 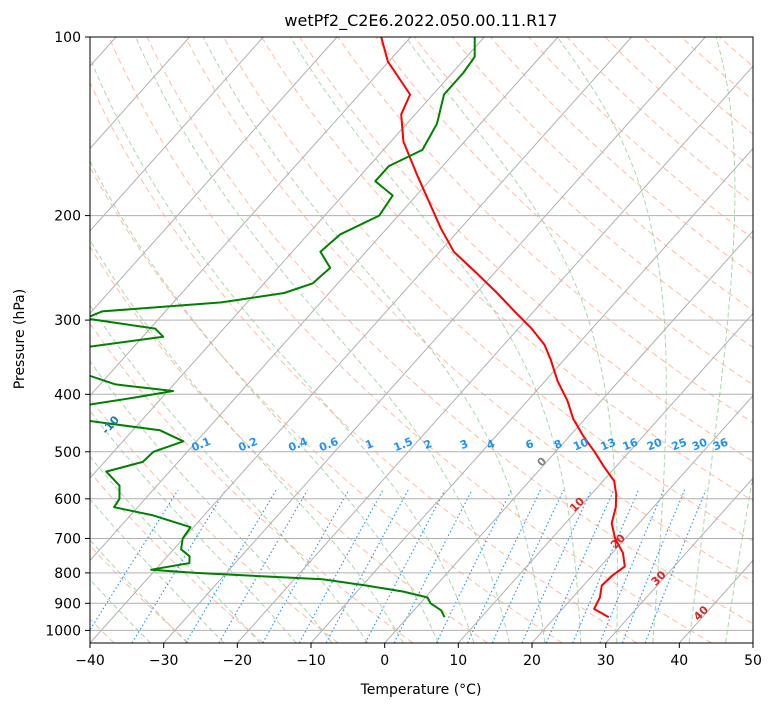 What do you see at coordinates (421, 690) in the screenshot?
I see `x-axis-label: Temperature (°C)` at bounding box center [421, 690].